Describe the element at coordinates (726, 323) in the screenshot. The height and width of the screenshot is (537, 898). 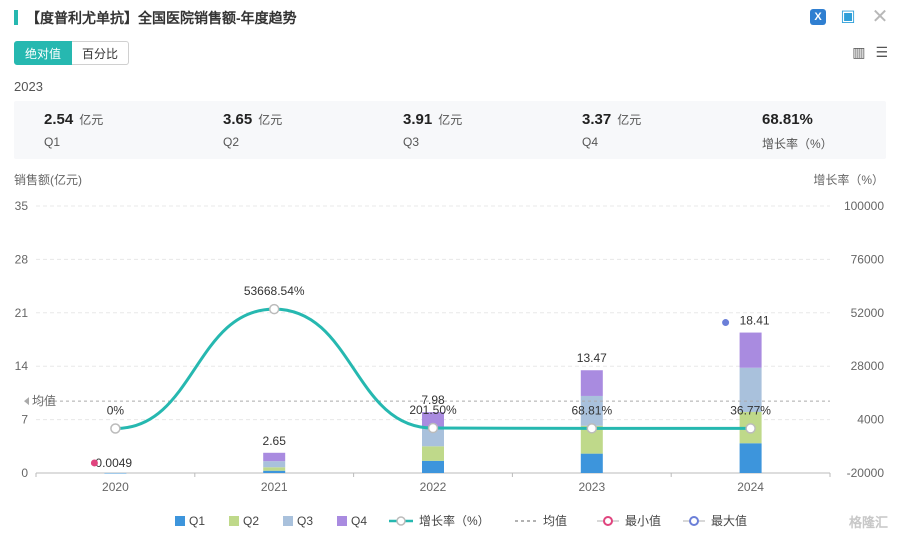
I see `max-value-marker` at that location.